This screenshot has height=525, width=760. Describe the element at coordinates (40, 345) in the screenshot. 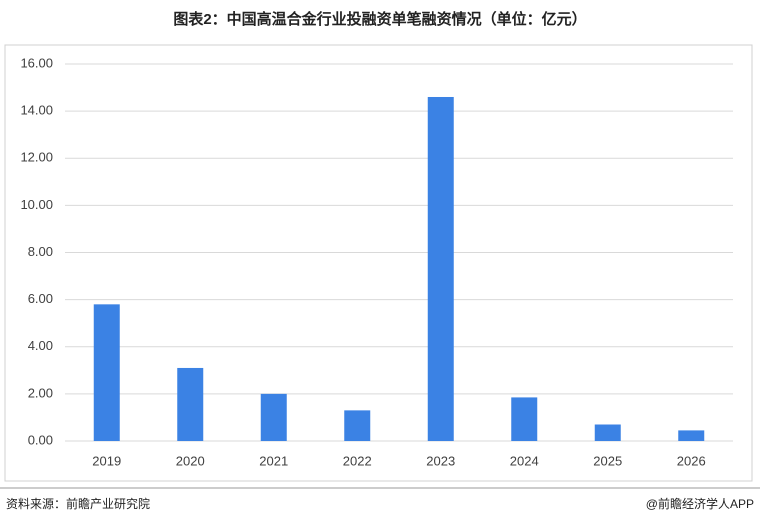

I see `y-tick-label: 4.00` at that location.